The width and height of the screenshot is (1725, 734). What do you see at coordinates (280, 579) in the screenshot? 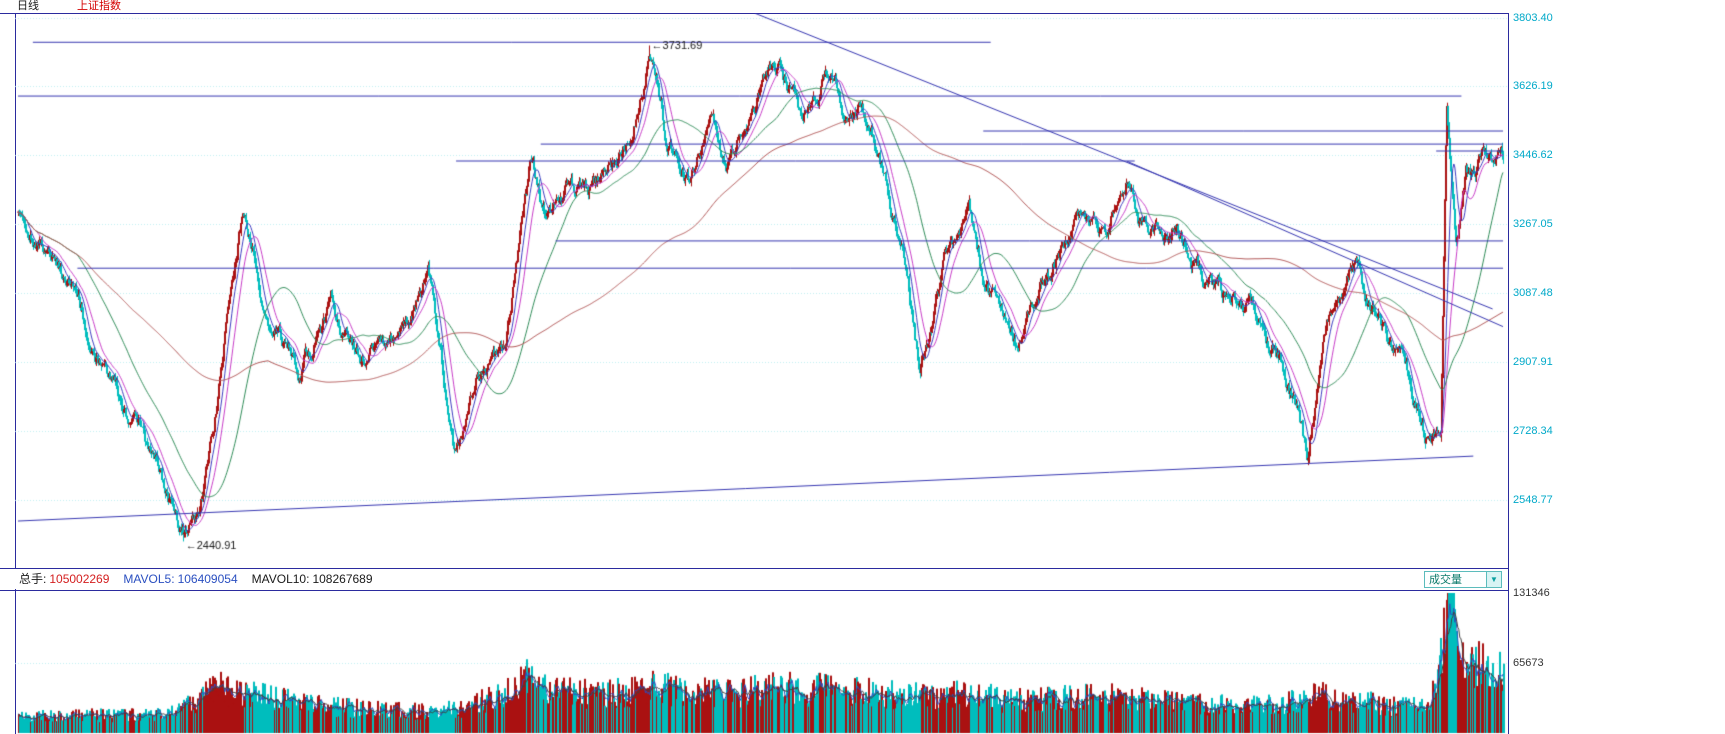
I see `mavol10-label: MAVOL10:` at bounding box center [280, 579].